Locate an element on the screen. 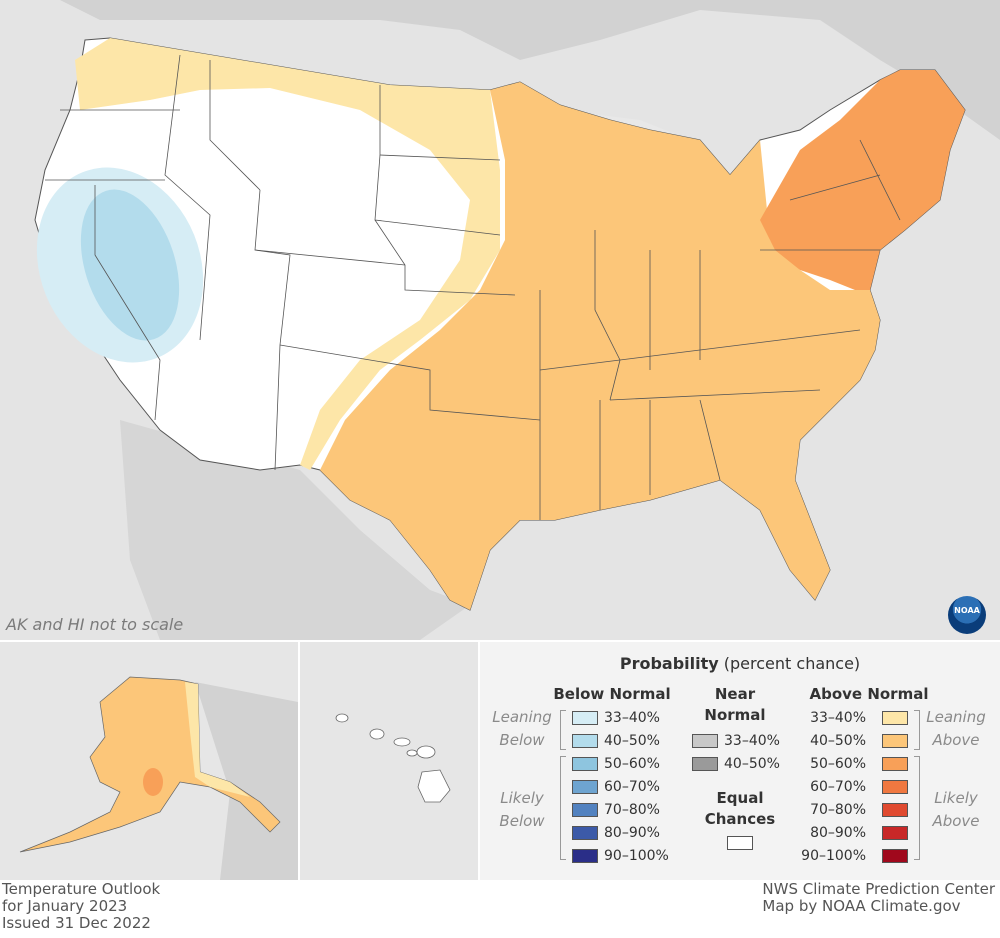 The width and height of the screenshot is (1000, 938). near-normal-line2: Normal is located at coordinates (735, 715).